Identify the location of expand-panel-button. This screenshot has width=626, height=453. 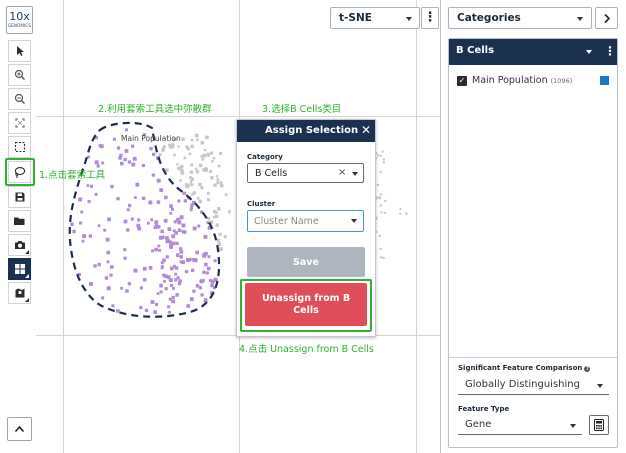
(19, 429).